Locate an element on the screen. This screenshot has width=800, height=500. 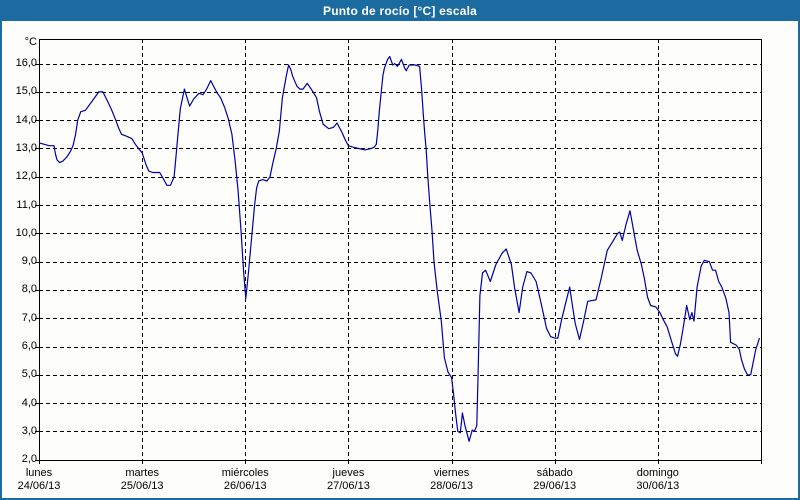
window-title: Punto de rocío [°C] escala is located at coordinates (400, 10).